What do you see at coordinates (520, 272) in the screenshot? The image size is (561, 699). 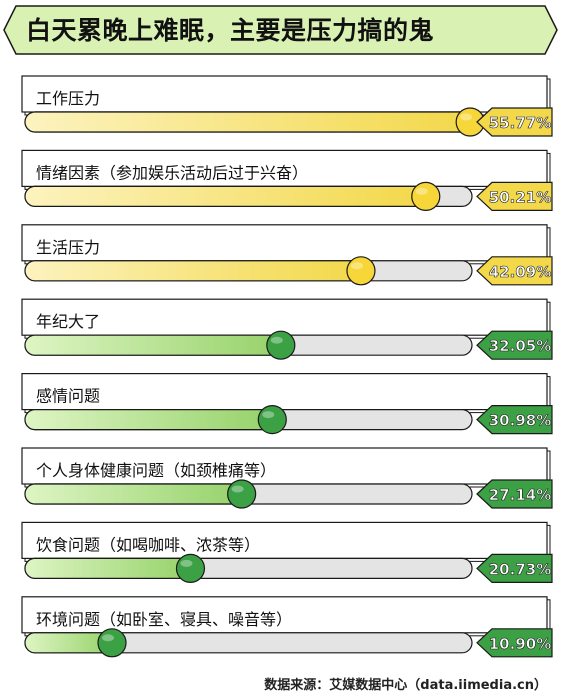 I see `value-label: 42.09%` at bounding box center [520, 272].